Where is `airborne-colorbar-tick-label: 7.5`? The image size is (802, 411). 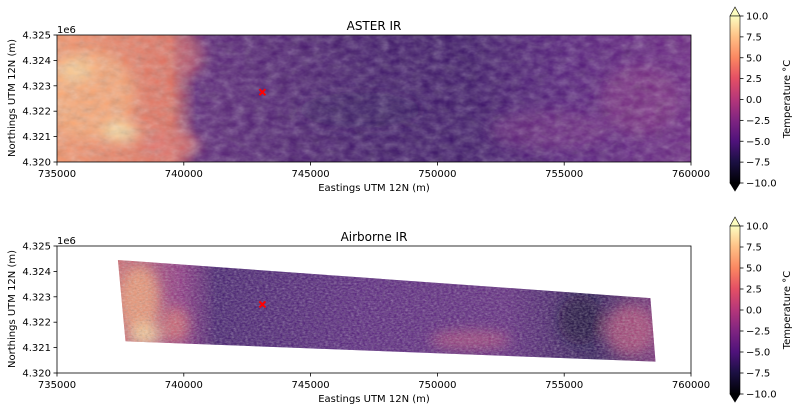 airborne-colorbar-tick-label: 7.5 is located at coordinates (754, 248).